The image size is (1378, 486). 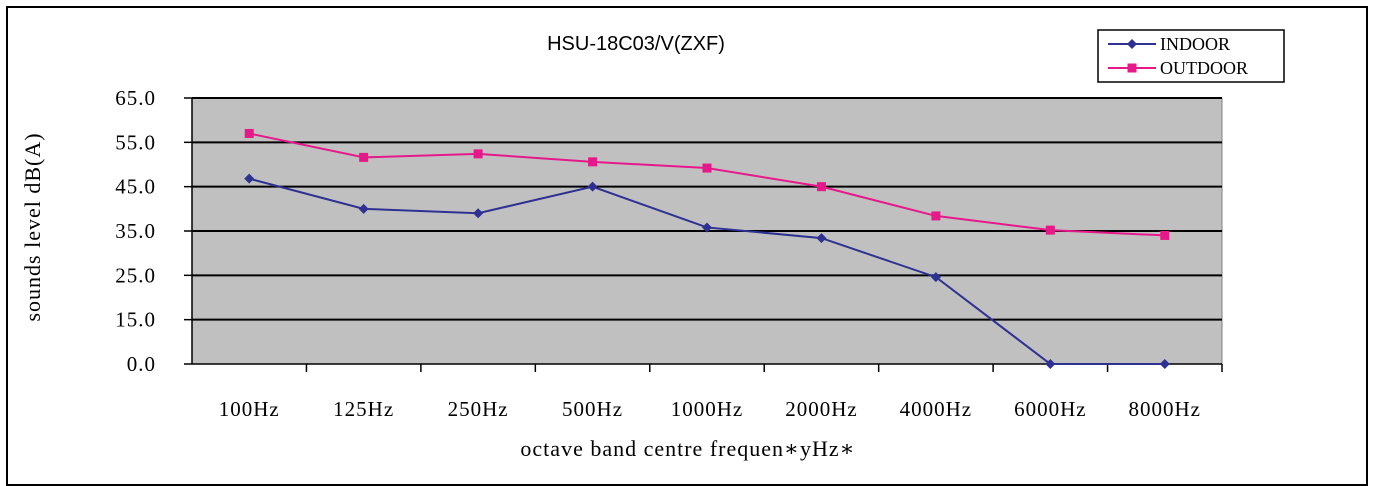 I want to click on y-tick-label: 65.0, so click(x=135, y=98).